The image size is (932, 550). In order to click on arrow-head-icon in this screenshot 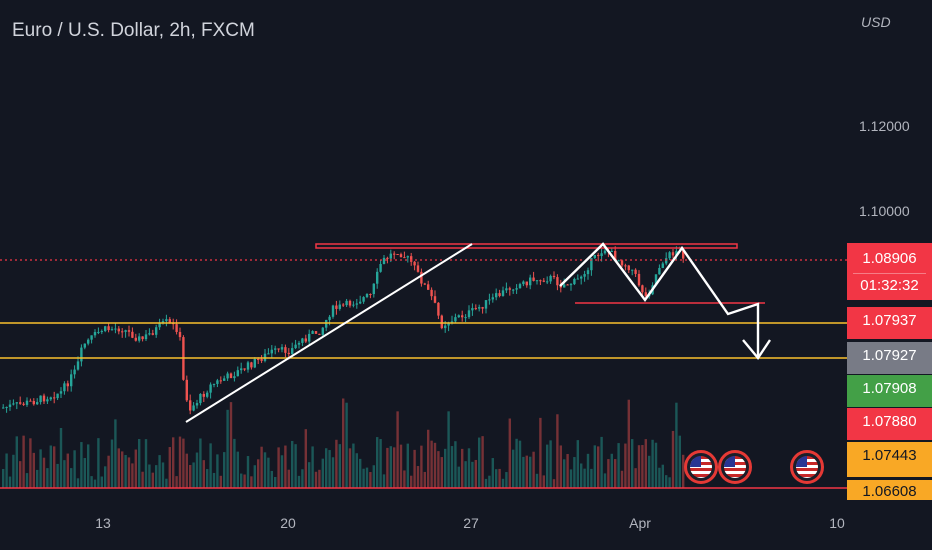, I will do `click(756, 350)`.